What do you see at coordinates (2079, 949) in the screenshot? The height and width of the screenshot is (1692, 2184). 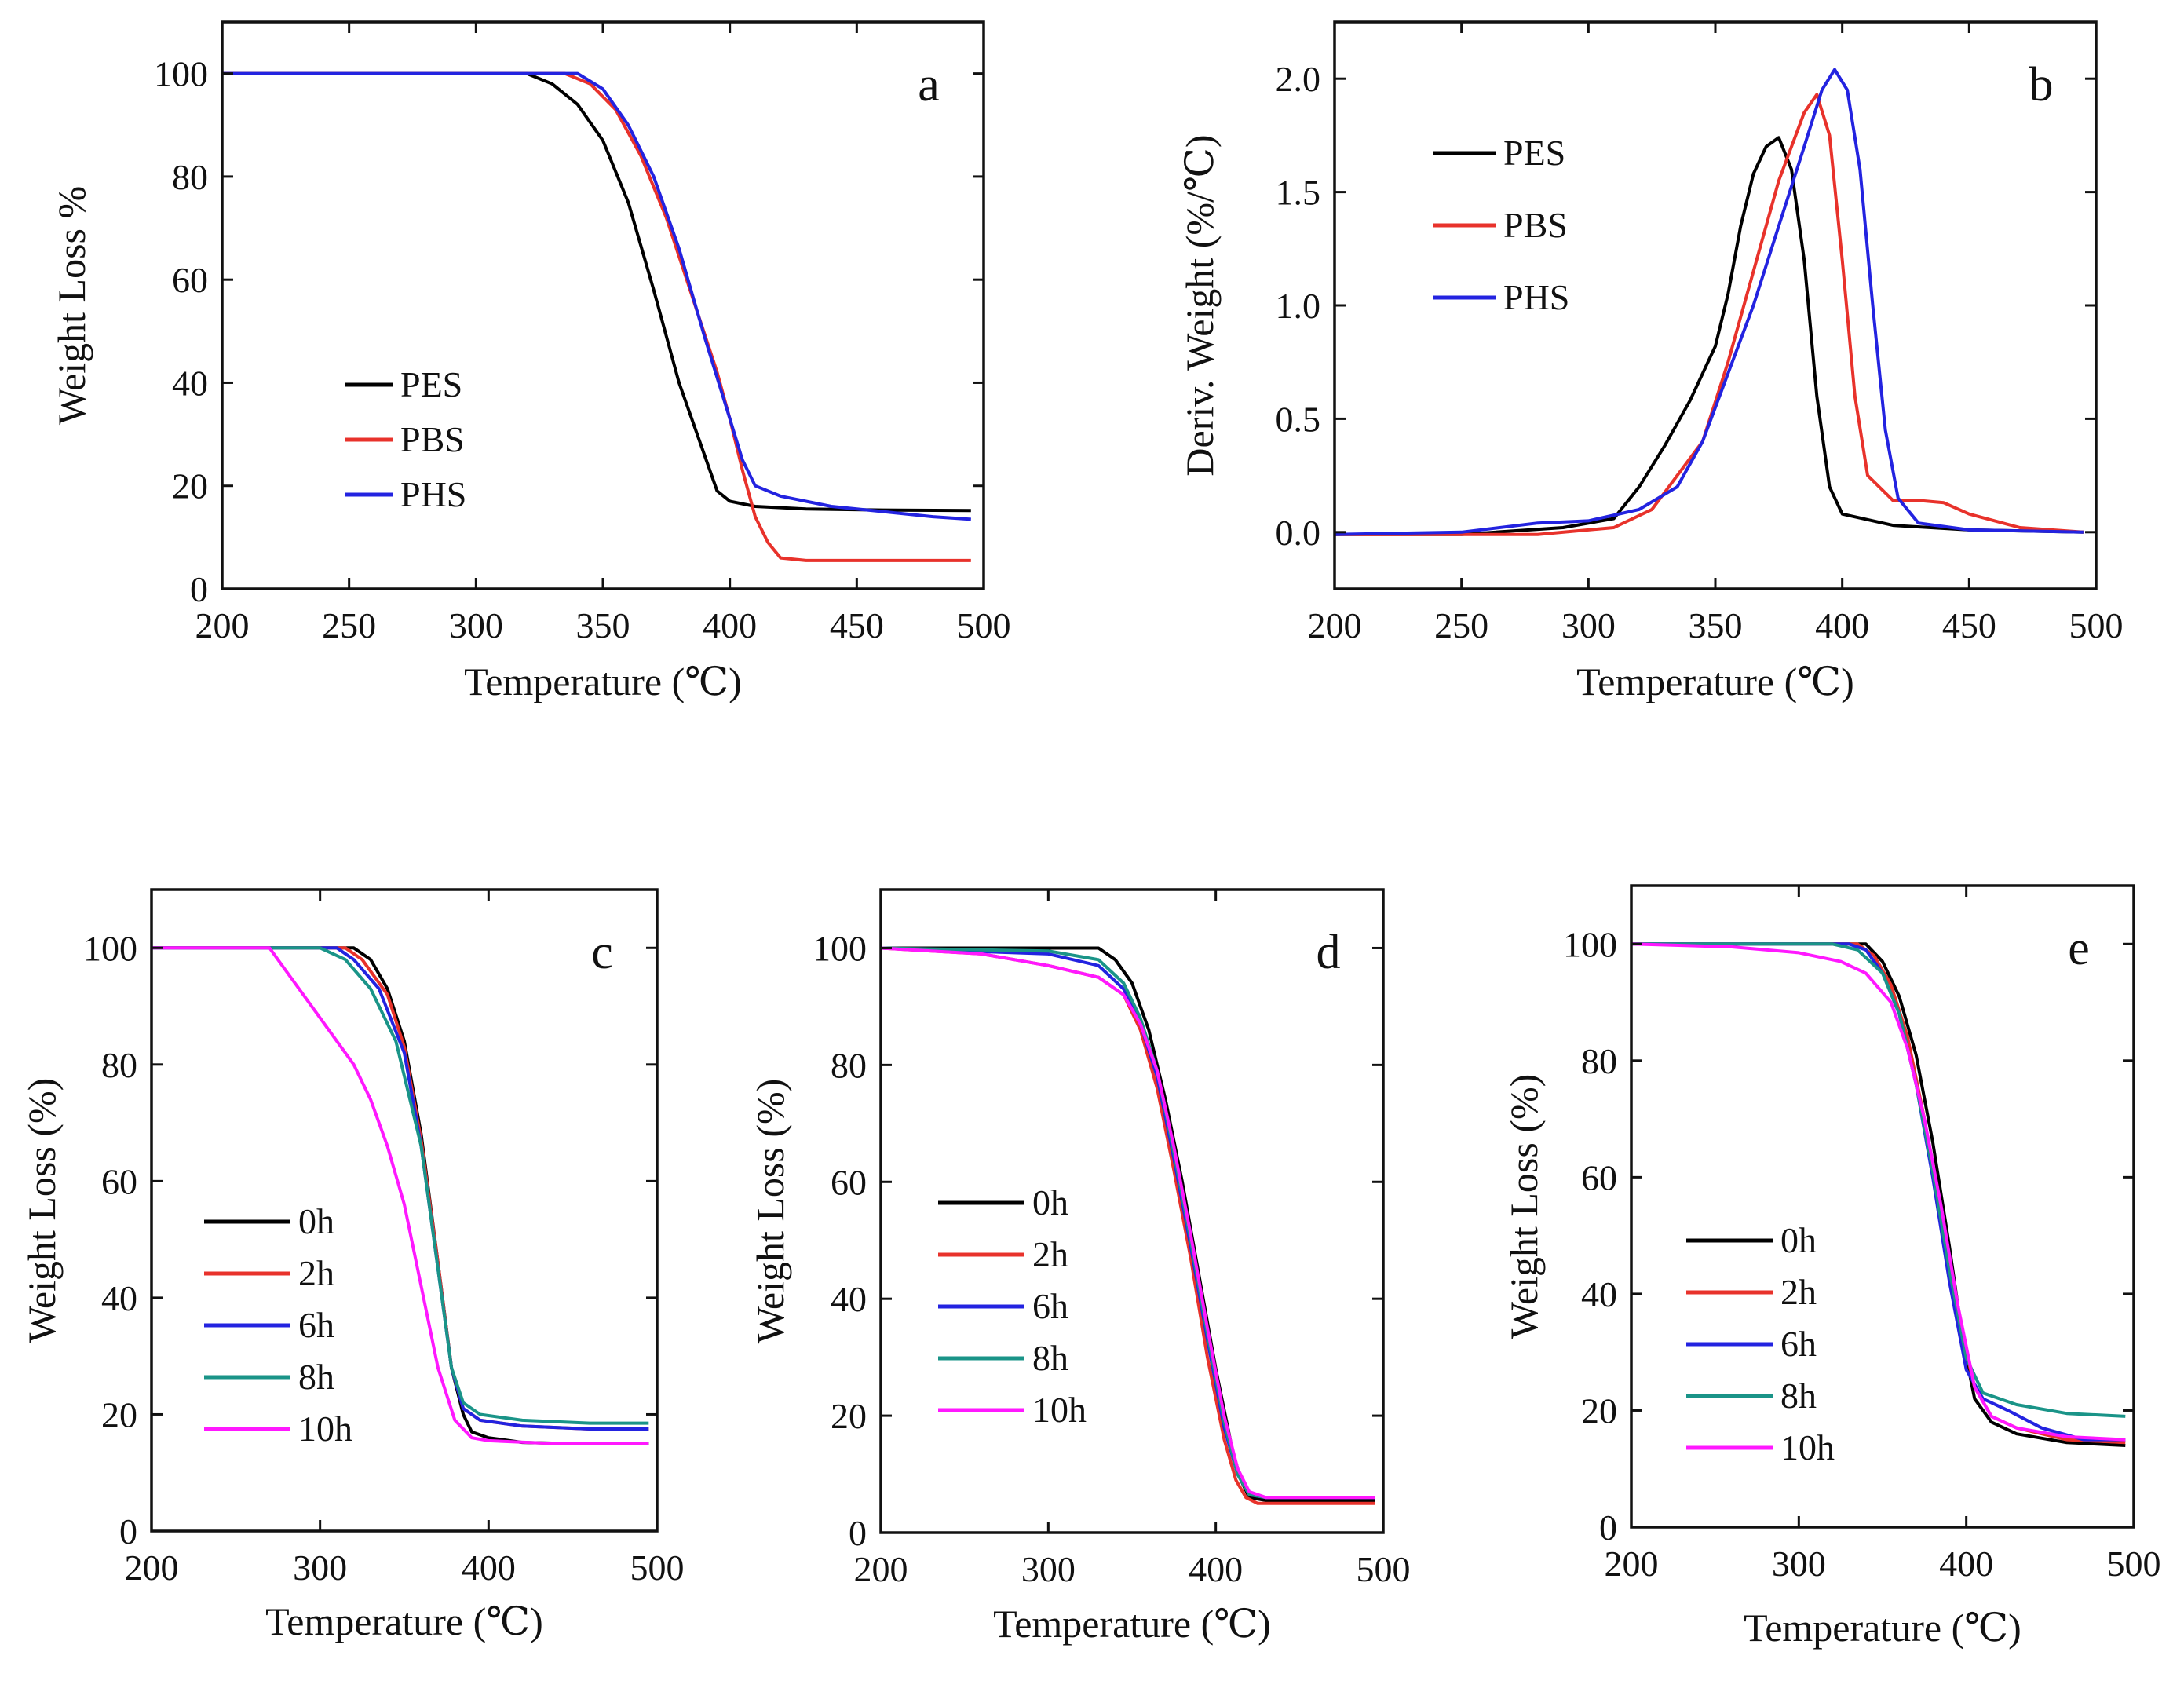 I see `panel-letter: e` at bounding box center [2079, 949].